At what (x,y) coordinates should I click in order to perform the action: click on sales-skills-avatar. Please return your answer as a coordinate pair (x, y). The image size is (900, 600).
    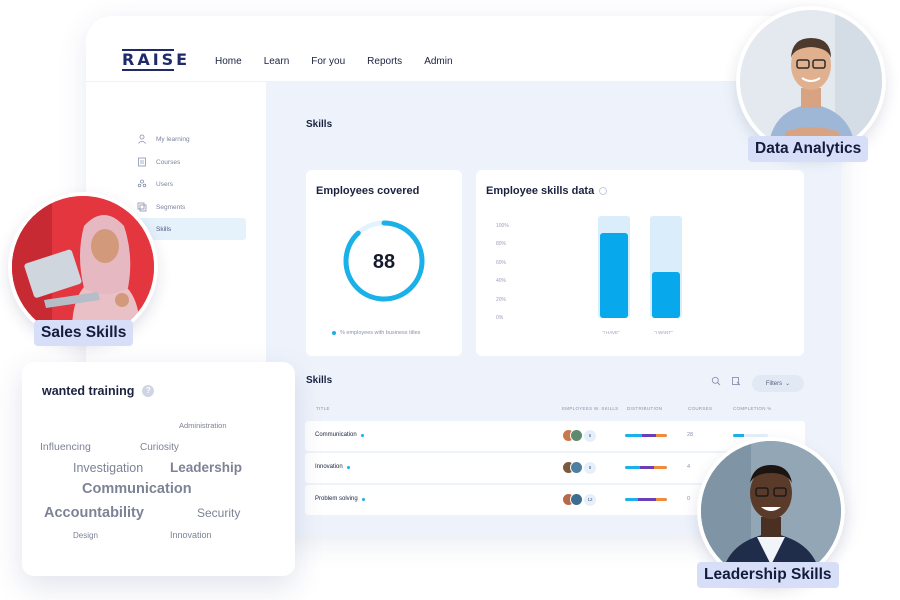
    Looking at the image, I should click on (83, 267).